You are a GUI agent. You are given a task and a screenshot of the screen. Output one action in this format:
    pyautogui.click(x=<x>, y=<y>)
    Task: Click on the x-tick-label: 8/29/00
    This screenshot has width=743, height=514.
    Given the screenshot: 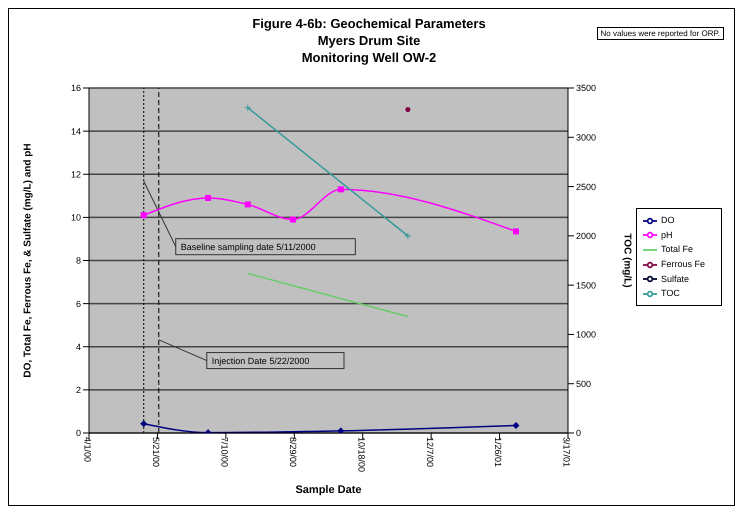 What is the action you would take?
    pyautogui.click(x=293, y=452)
    